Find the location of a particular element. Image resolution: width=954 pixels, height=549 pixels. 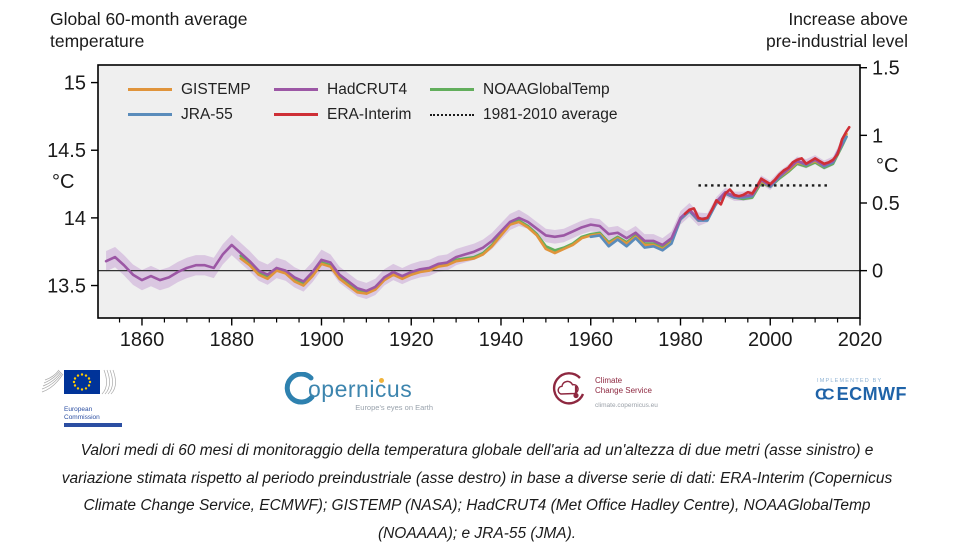

ecmwf-implemented-by: IMPLEMENTED BY is located at coordinates (850, 381).